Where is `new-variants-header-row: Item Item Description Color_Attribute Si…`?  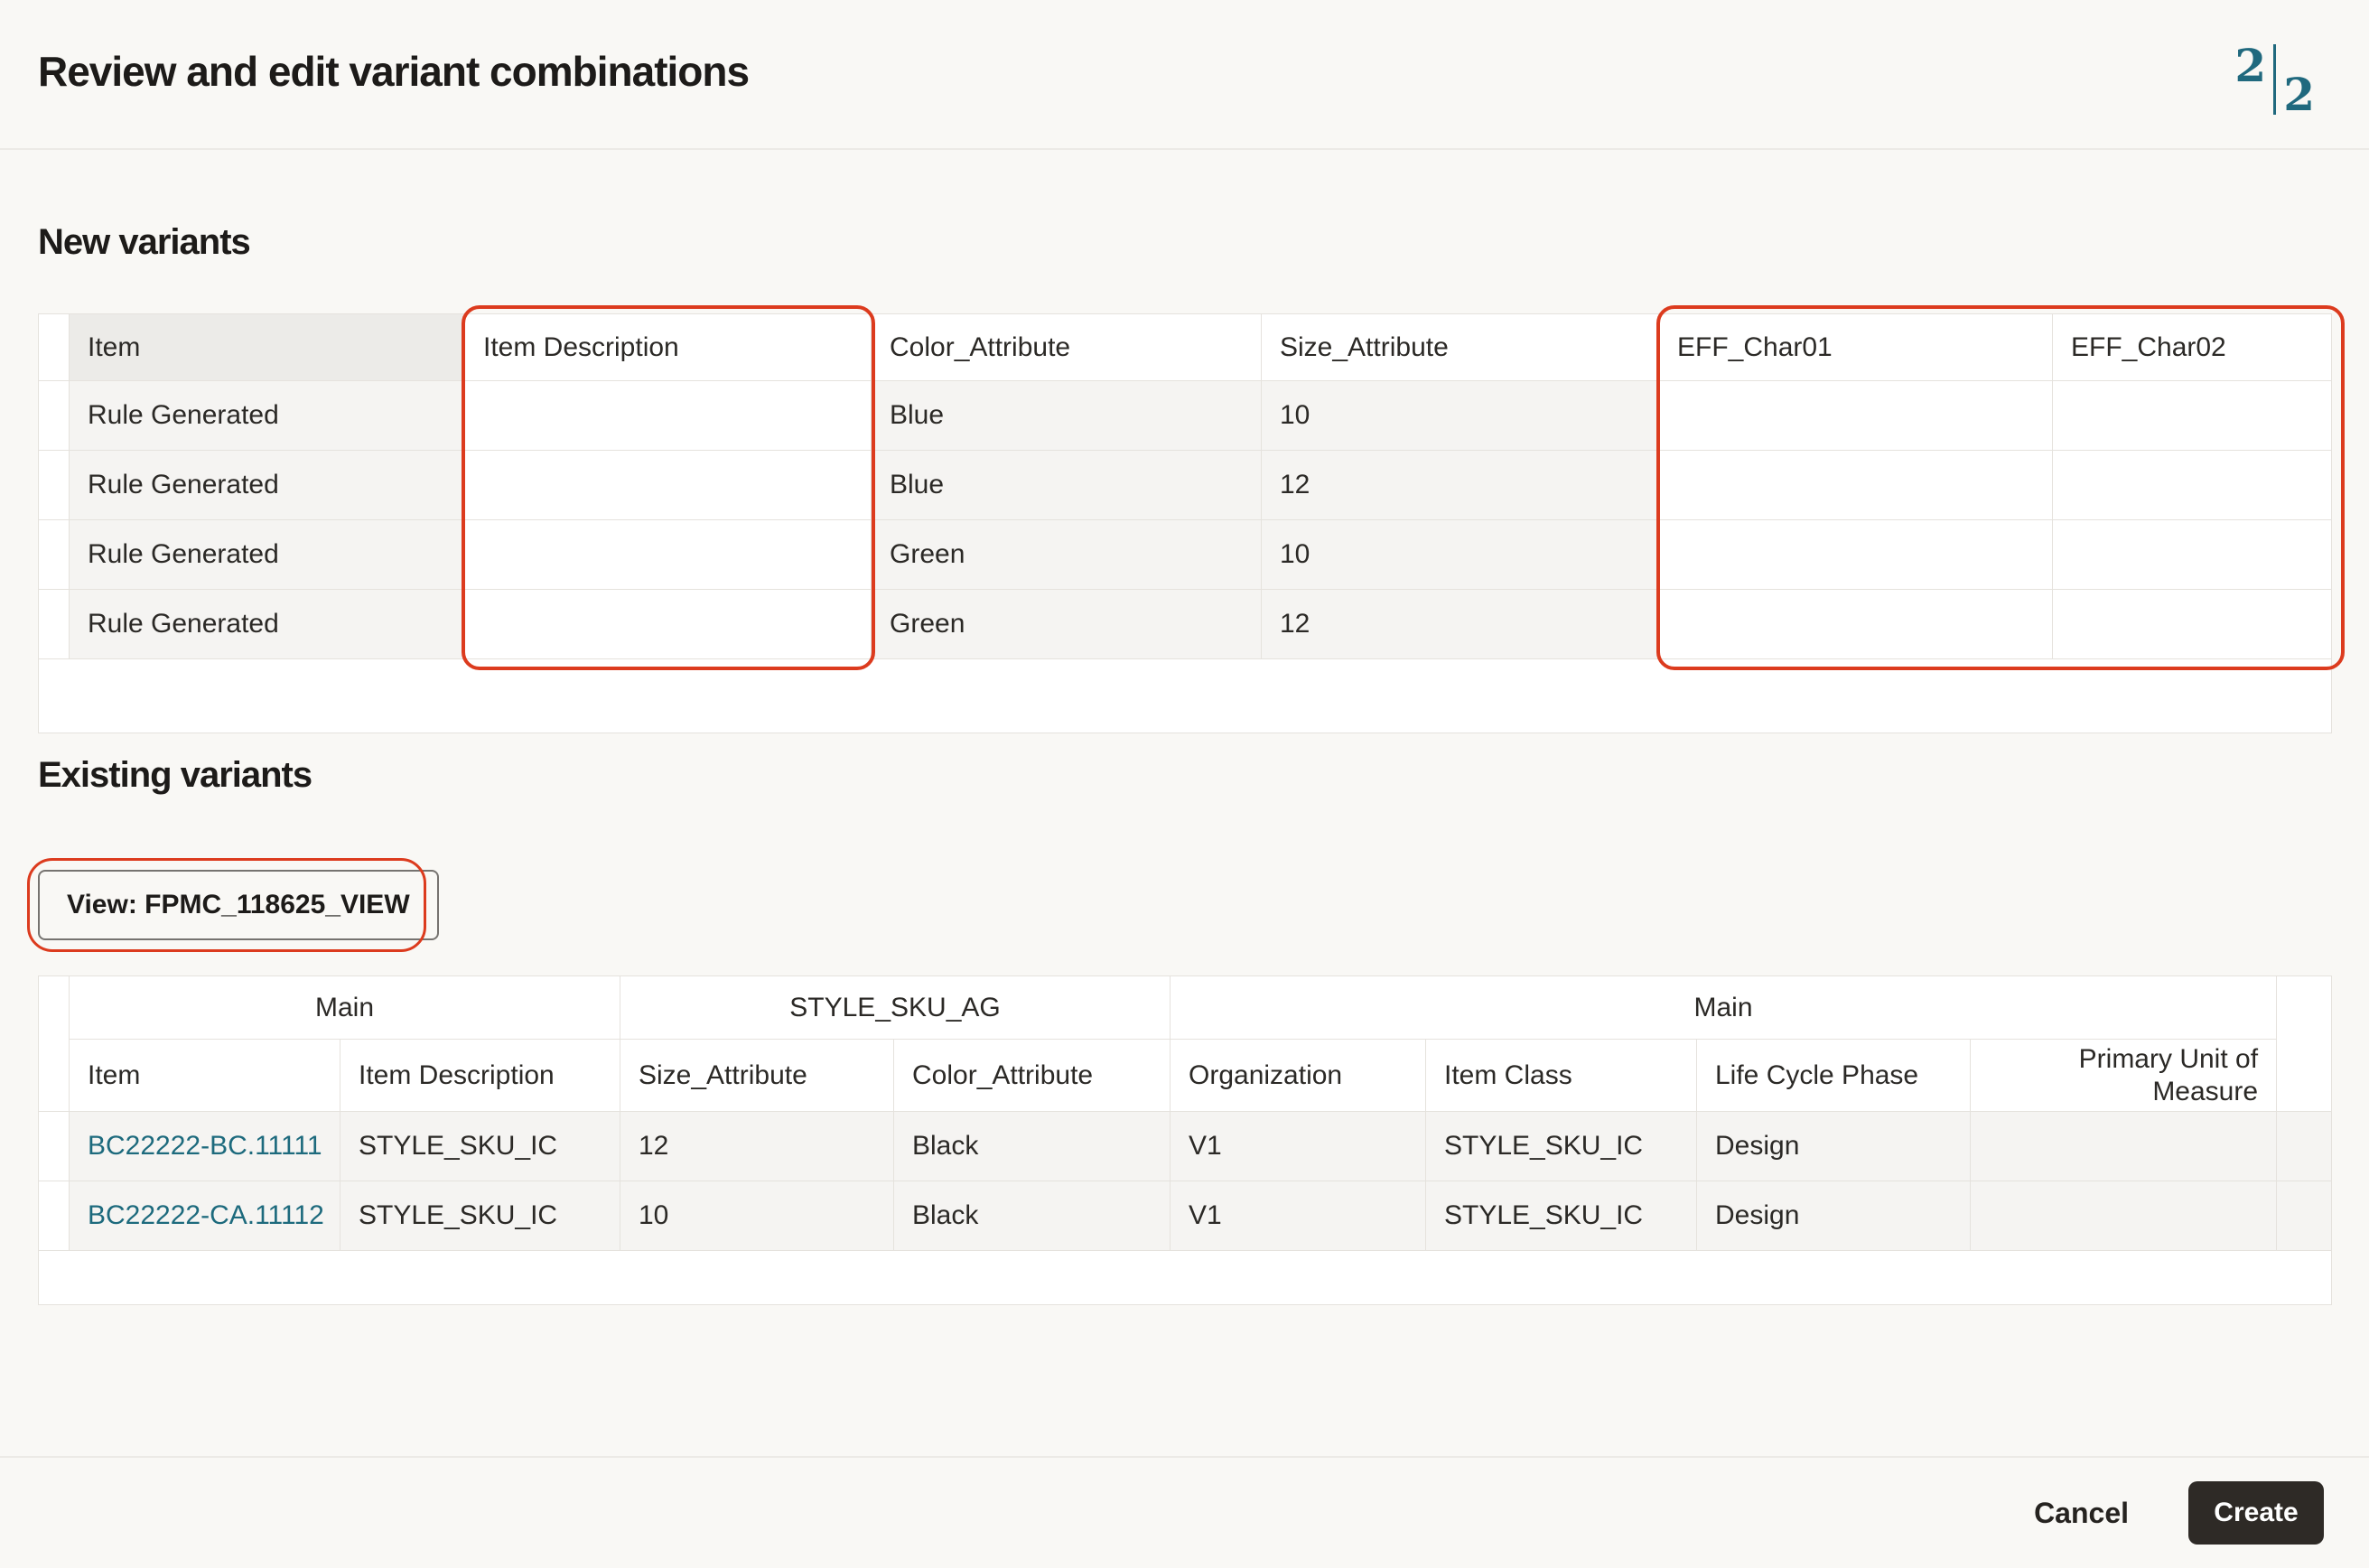
new-variants-header-row: Item Item Description Color_Attribute Si… is located at coordinates (1185, 347).